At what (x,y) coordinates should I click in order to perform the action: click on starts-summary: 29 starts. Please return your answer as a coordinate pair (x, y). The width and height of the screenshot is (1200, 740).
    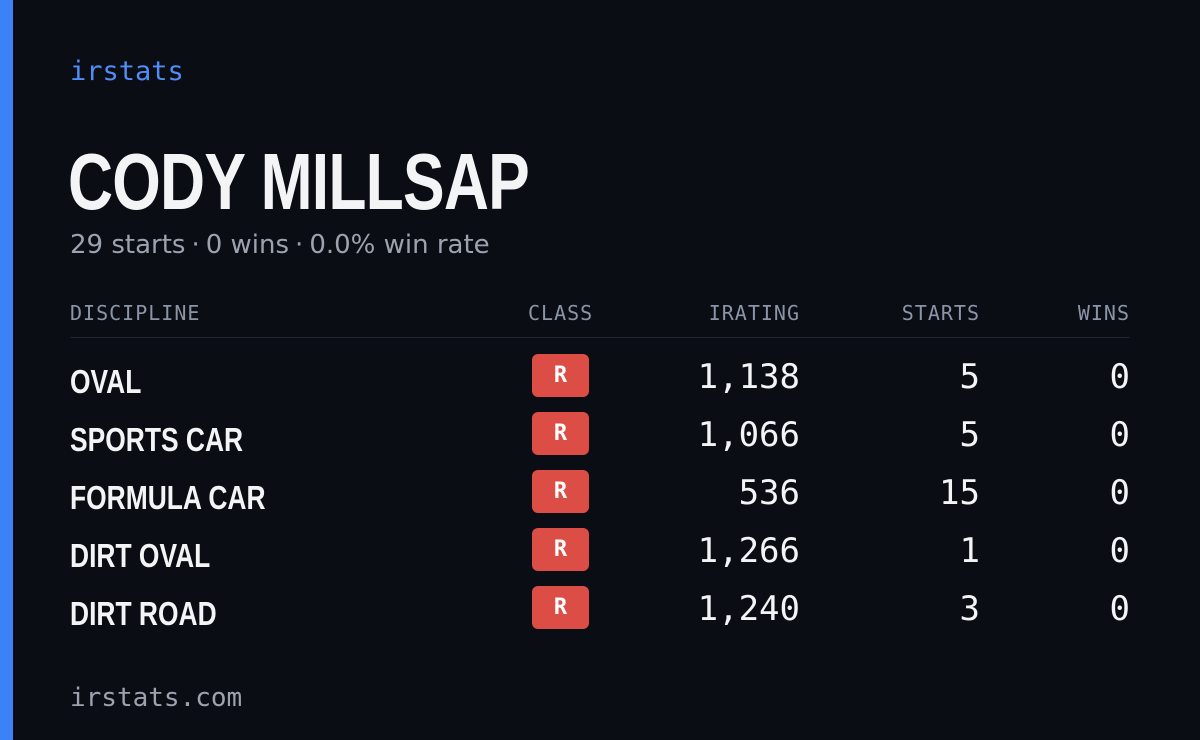
    Looking at the image, I should click on (128, 245).